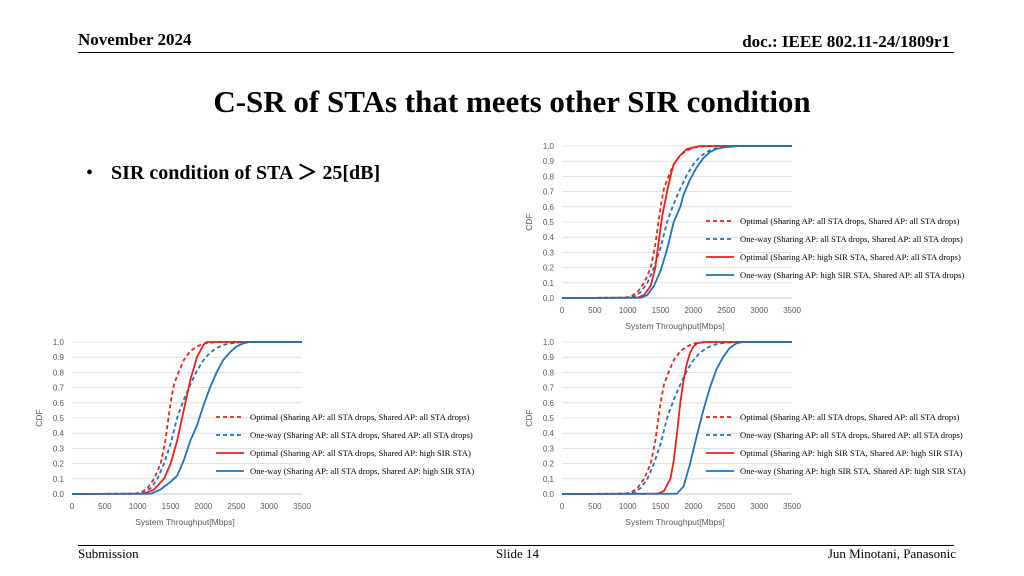 The image size is (1024, 576). I want to click on header-date: November 2024, so click(135, 39).